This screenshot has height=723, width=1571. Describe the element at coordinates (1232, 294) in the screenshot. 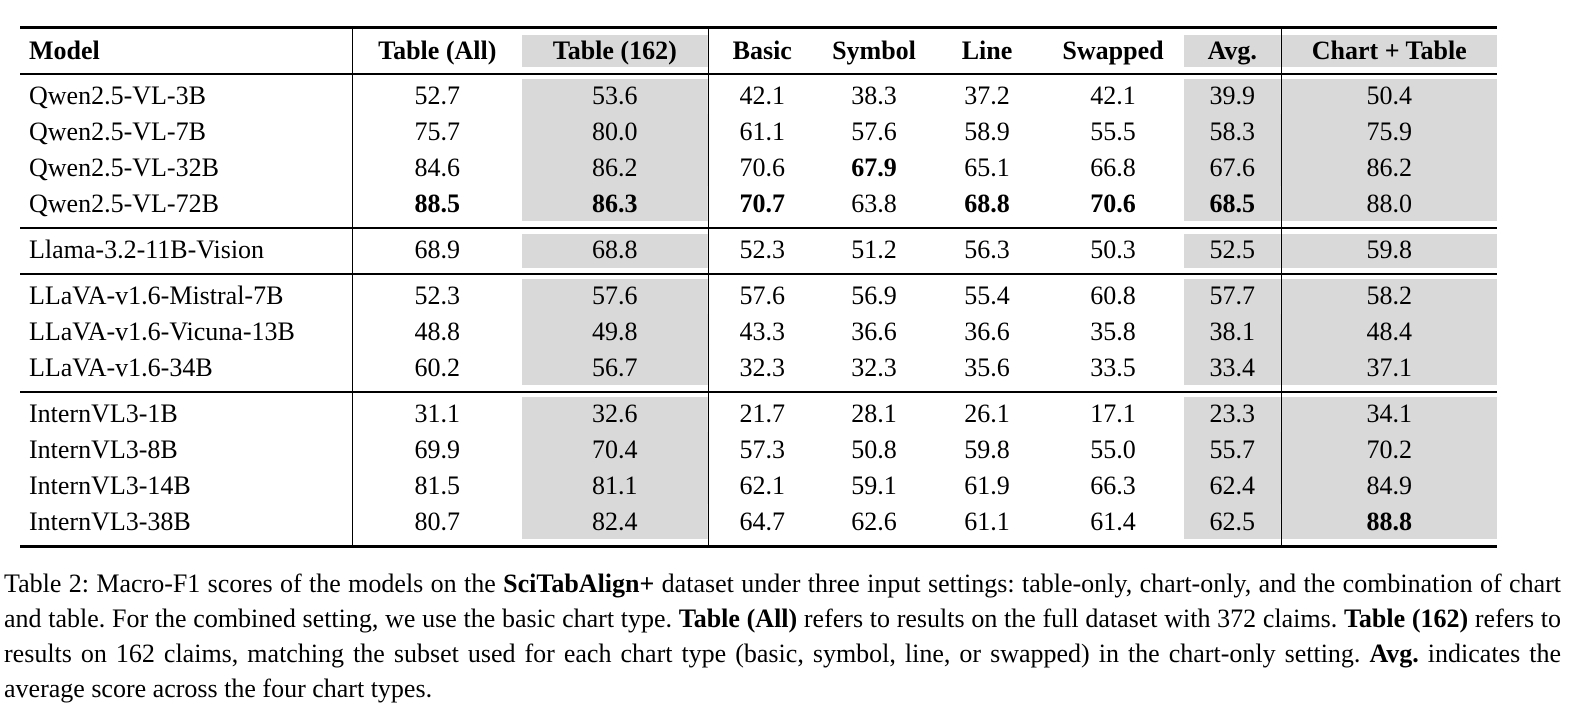

I see `score-cell: 57.7` at that location.